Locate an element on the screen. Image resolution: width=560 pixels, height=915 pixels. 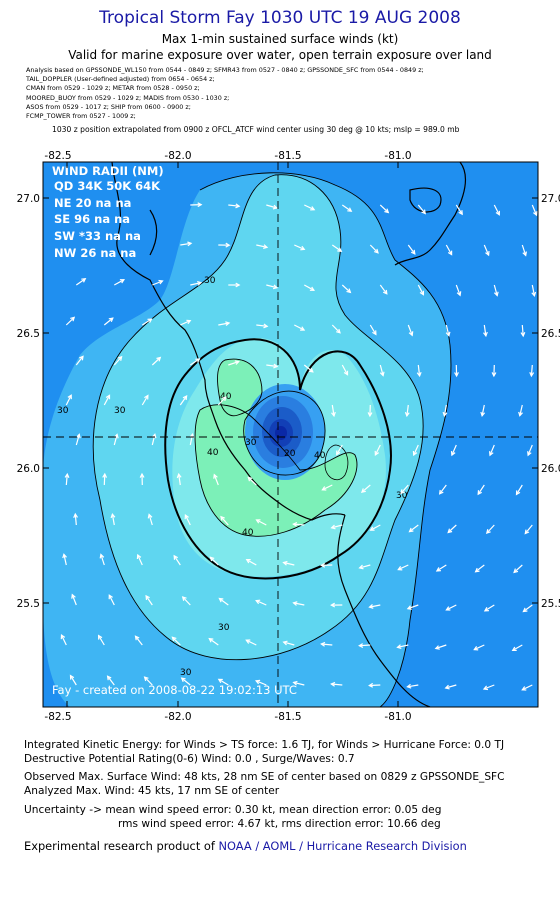
map-credit: Fay - created on 2008-08-22 19:02:13 UTC is located at coordinates (174, 690).